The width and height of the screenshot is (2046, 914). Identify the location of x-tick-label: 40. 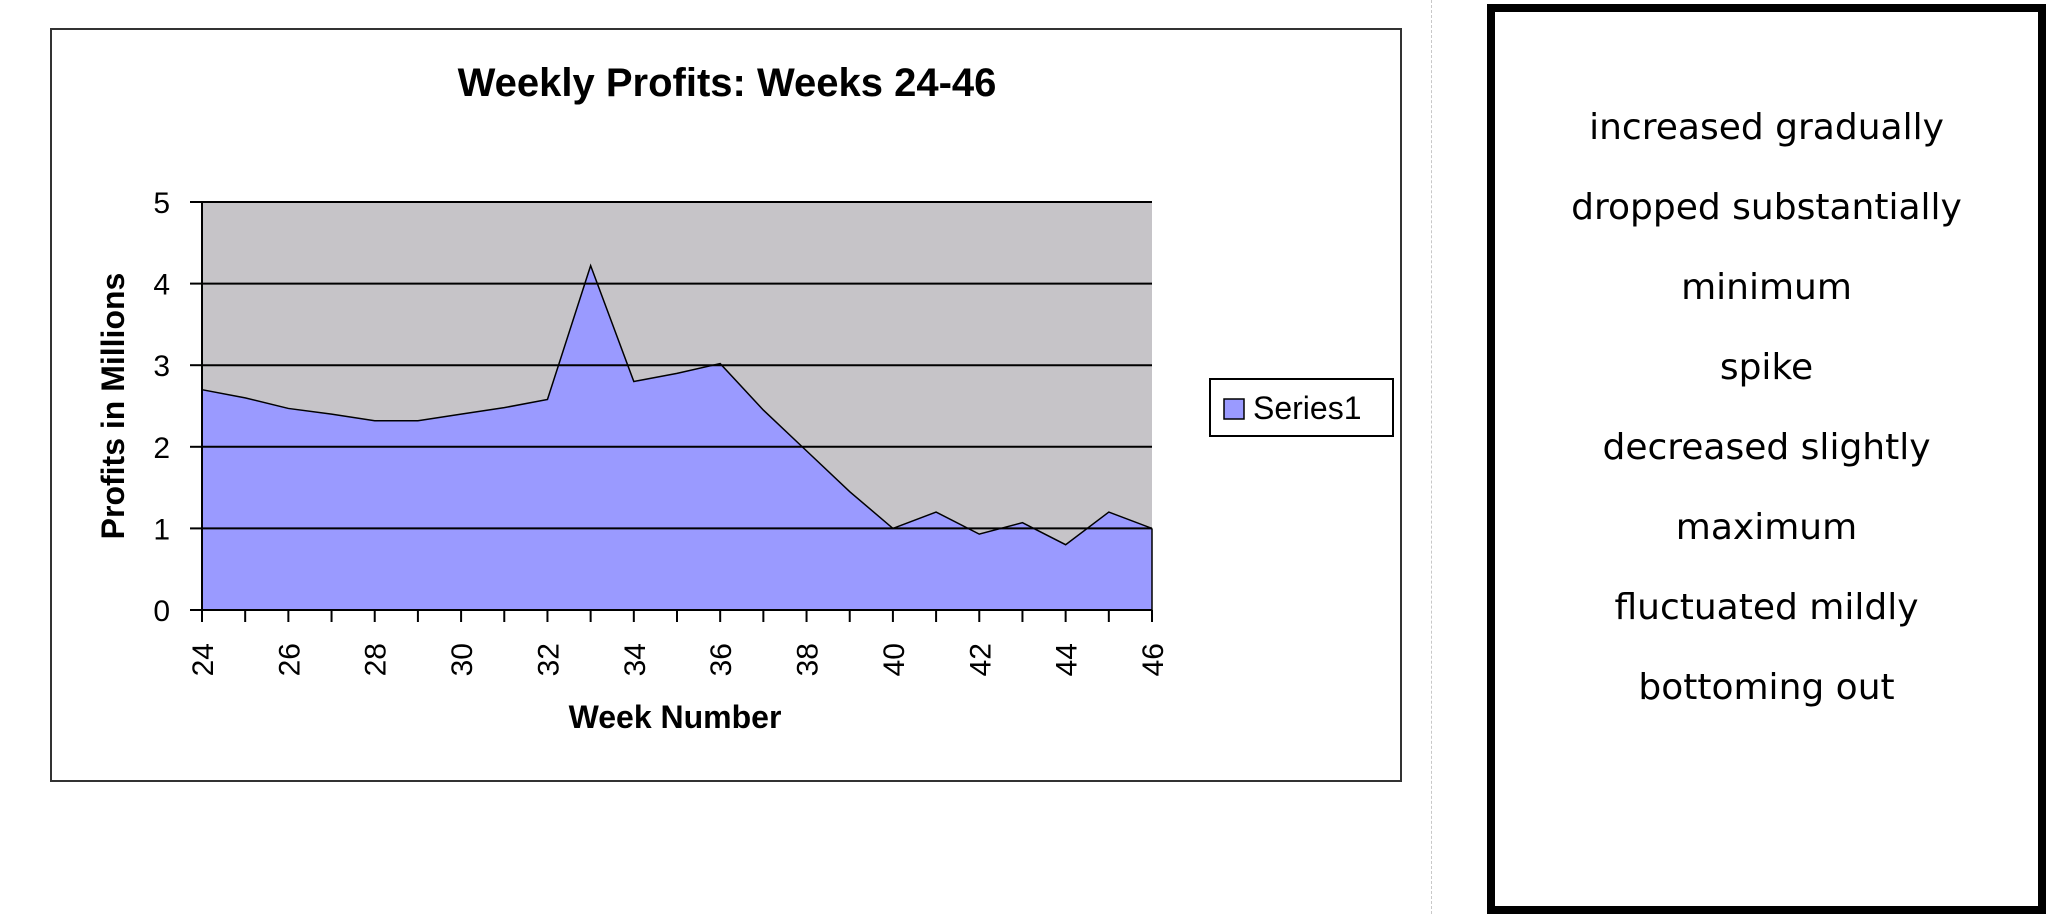
(894, 659).